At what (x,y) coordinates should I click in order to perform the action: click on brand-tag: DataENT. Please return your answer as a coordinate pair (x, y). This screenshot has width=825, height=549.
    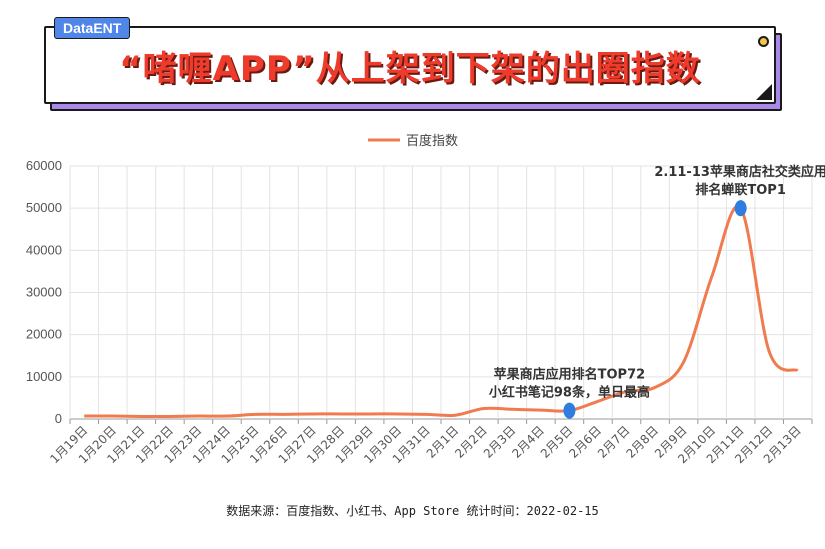
    Looking at the image, I should click on (92, 28).